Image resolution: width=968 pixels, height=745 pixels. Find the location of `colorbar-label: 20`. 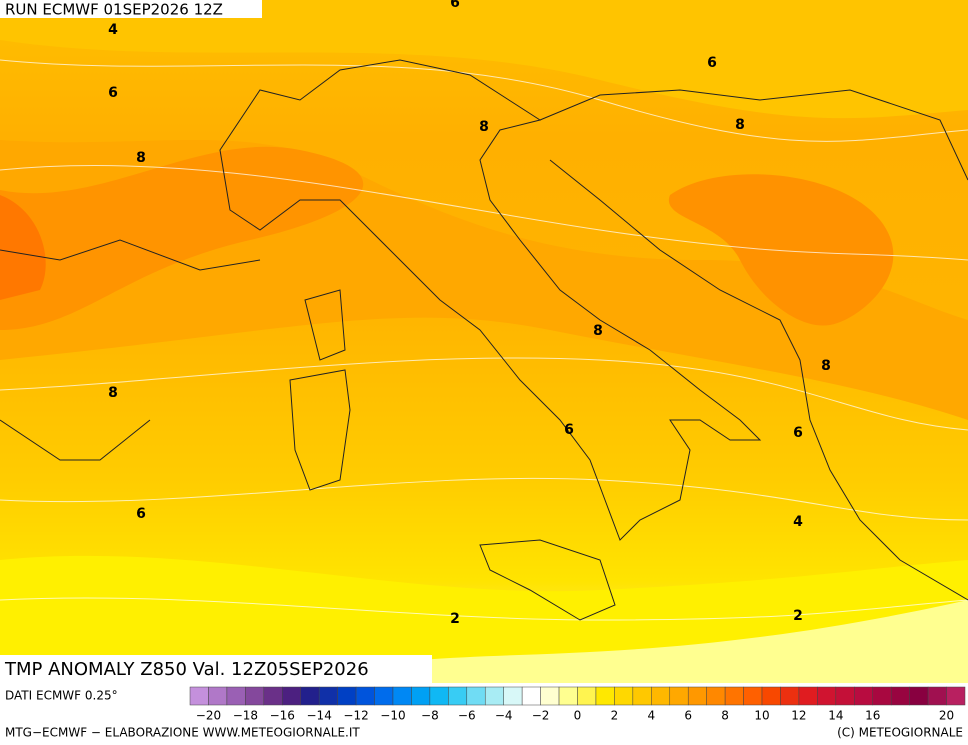

colorbar-label: 20 is located at coordinates (946, 716).